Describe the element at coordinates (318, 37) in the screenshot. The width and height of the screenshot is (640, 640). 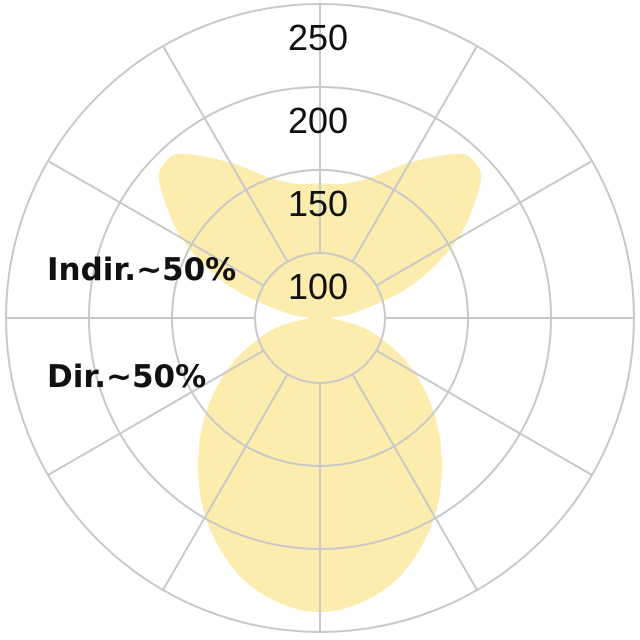
I see `radial-tick-250: 250` at that location.